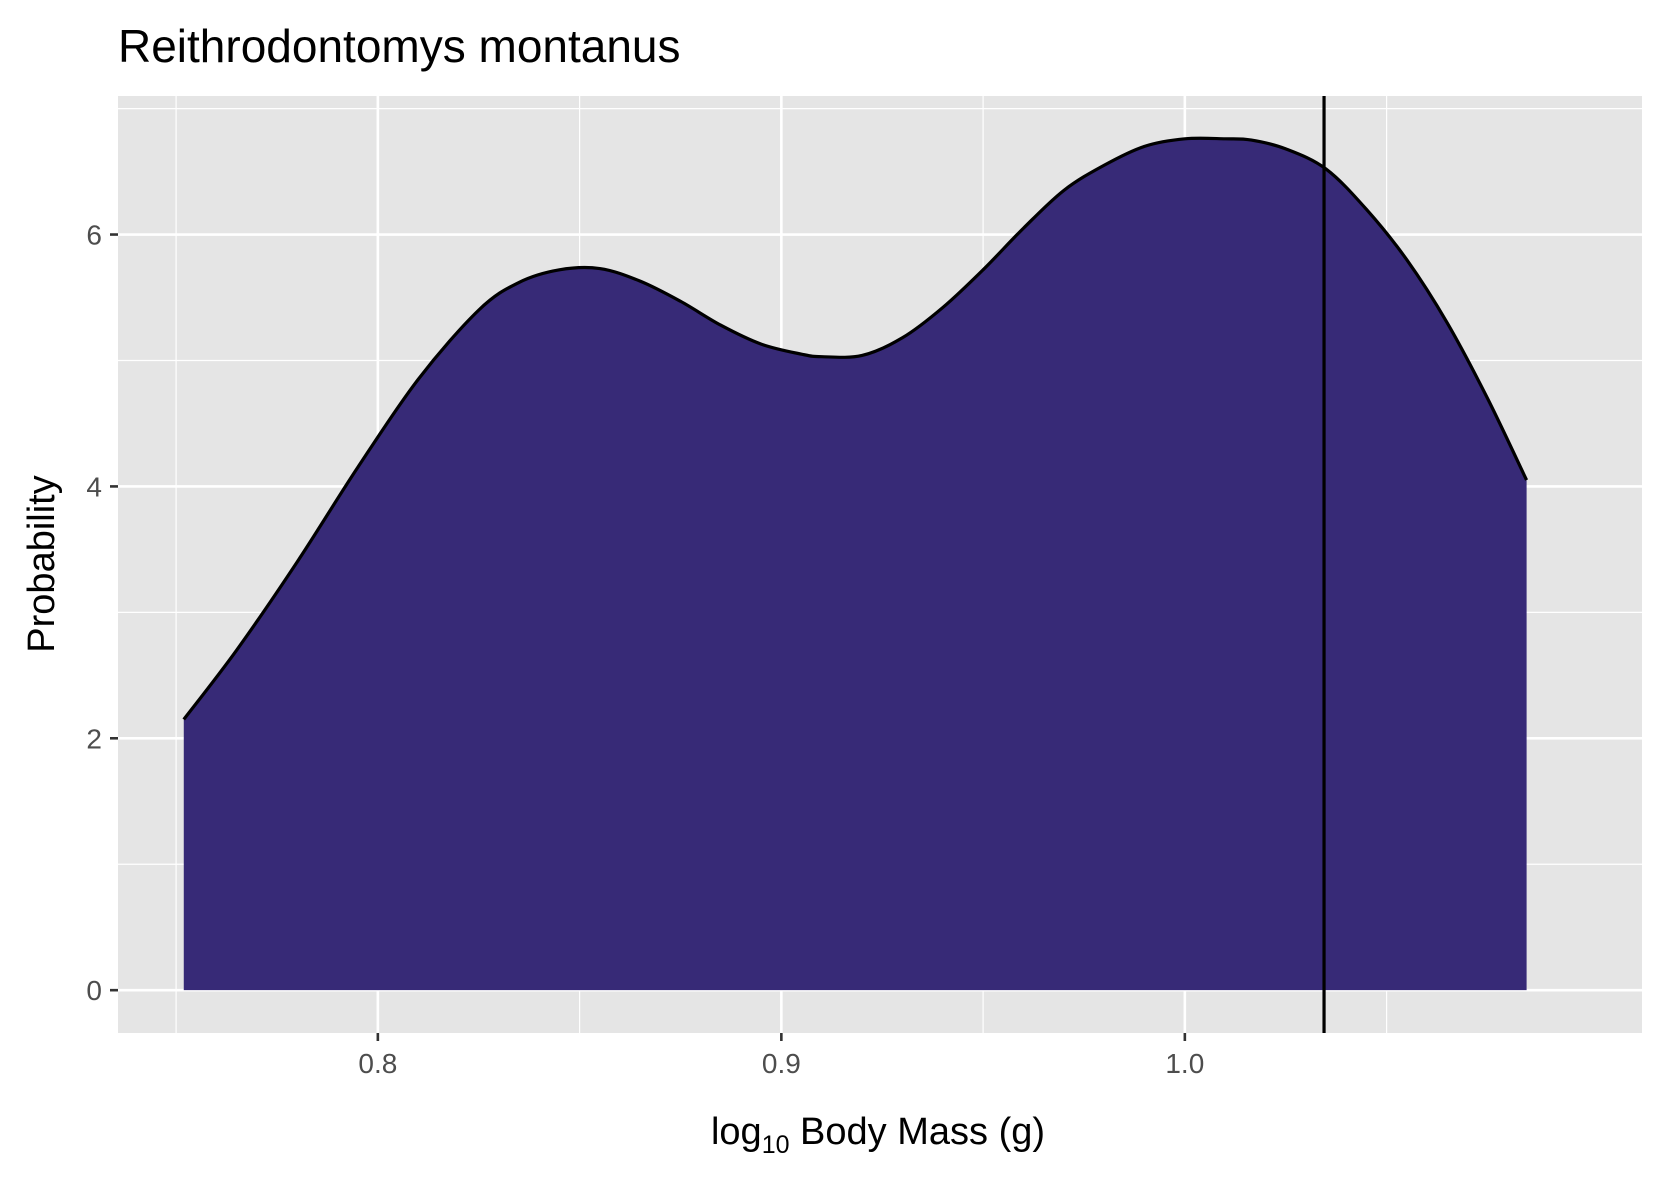  Describe the element at coordinates (42, 563) in the screenshot. I see `y-axis-title: Probability` at that location.